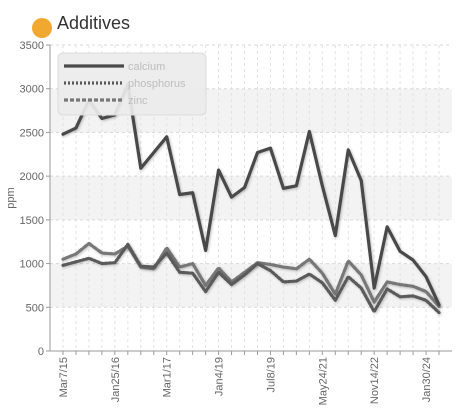 The image size is (458, 413). What do you see at coordinates (42, 28) in the screenshot?
I see `title-dot-icon` at bounding box center [42, 28].